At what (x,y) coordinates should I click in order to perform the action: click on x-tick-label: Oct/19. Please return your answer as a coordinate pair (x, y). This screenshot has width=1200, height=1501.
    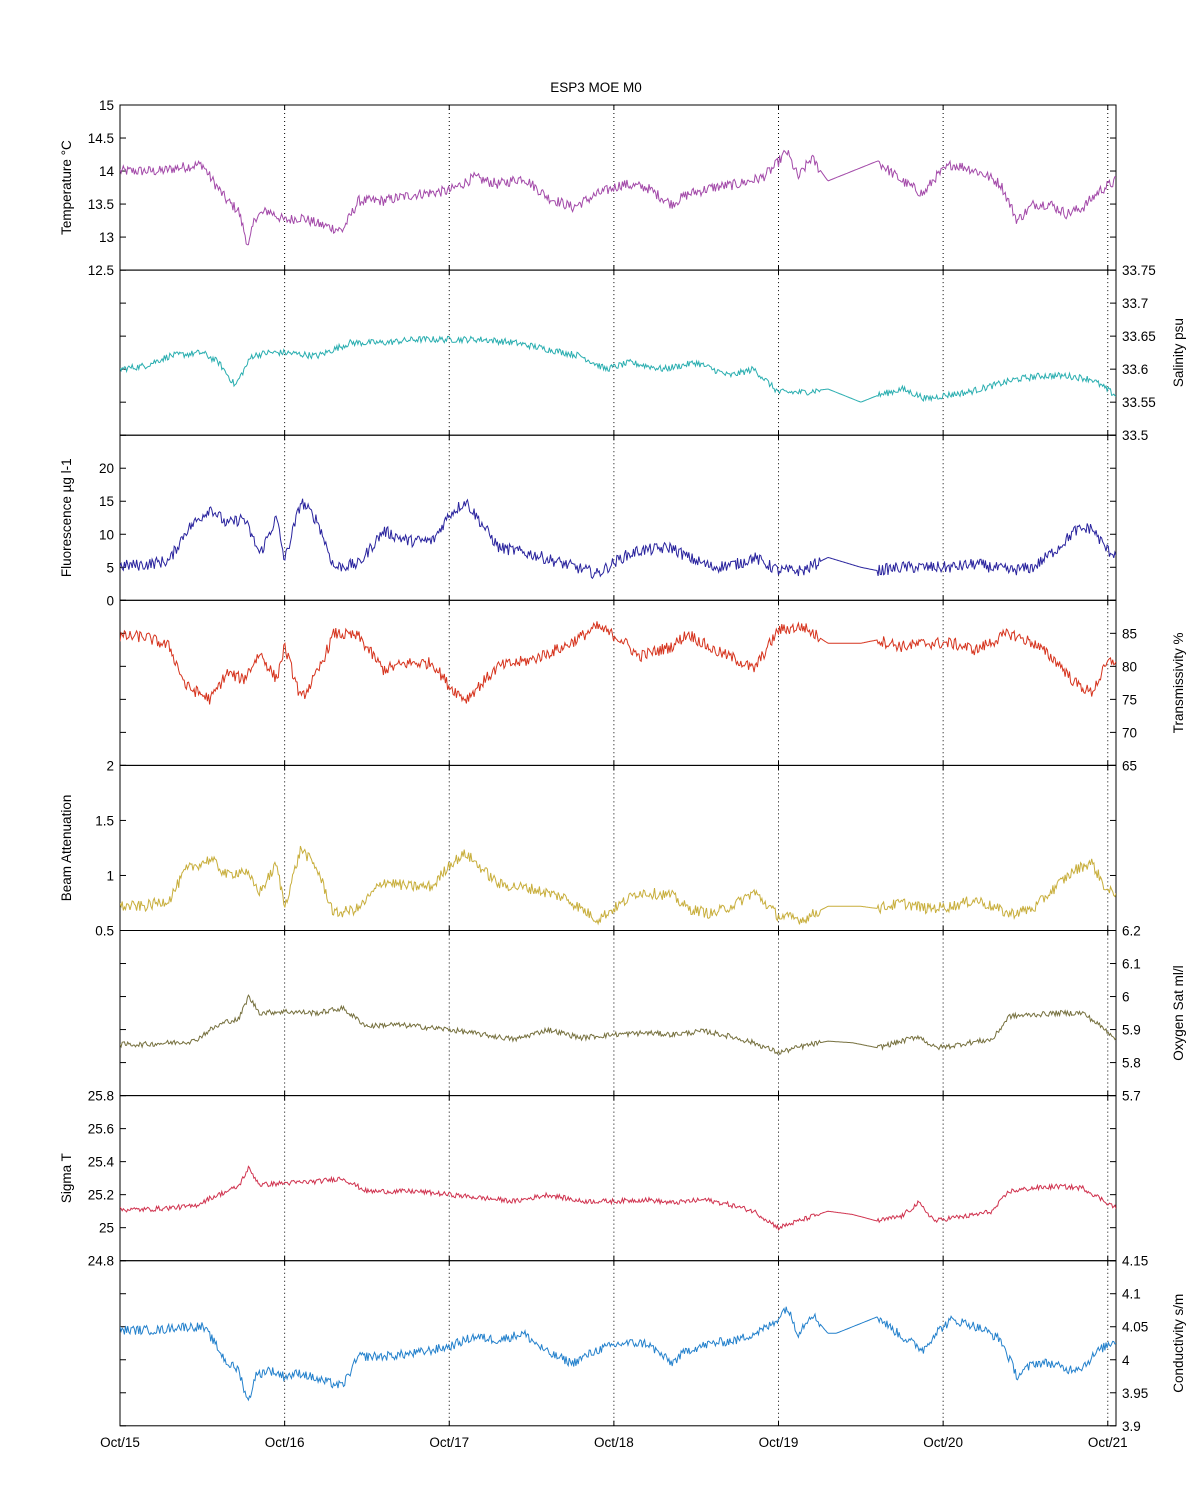
    Looking at the image, I should click on (779, 1442).